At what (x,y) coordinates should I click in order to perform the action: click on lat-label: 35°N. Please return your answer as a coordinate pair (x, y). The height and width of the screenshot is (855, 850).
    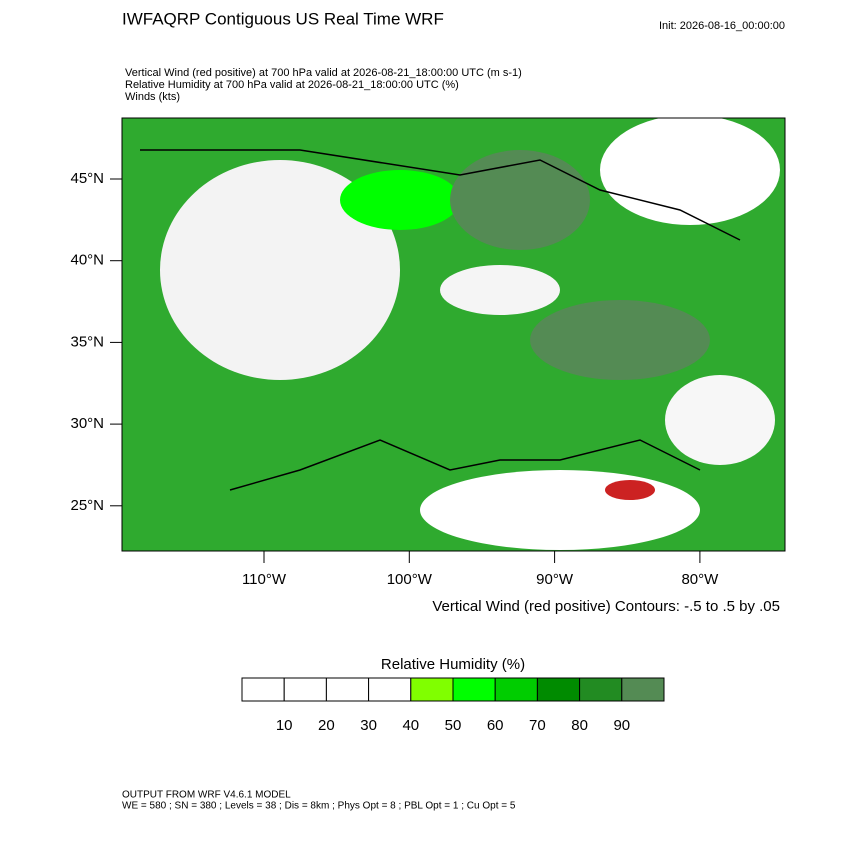
    Looking at the image, I should click on (87, 341).